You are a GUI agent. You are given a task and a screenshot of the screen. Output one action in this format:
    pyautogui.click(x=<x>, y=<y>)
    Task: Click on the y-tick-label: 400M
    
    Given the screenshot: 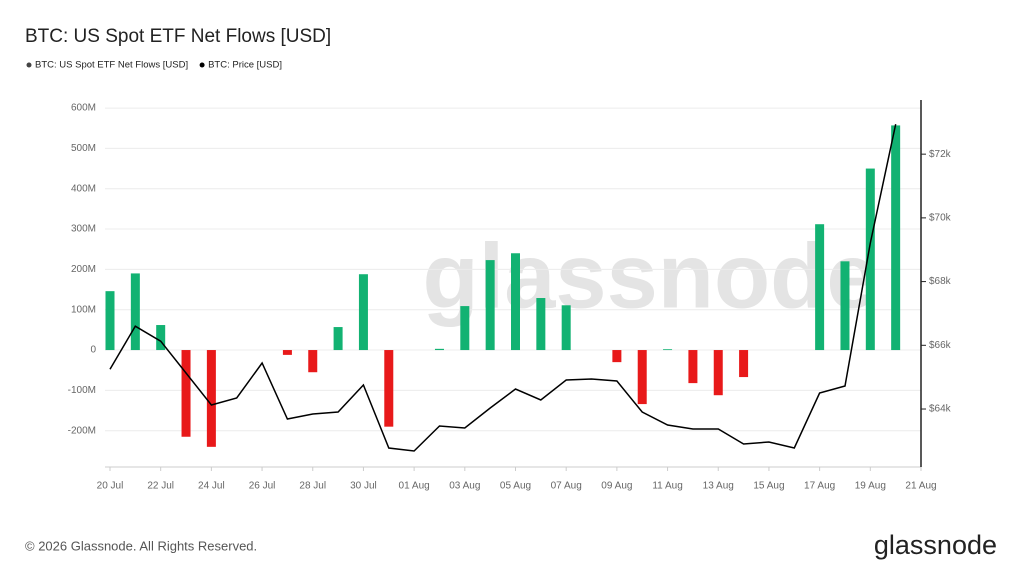 What is the action you would take?
    pyautogui.click(x=83, y=188)
    